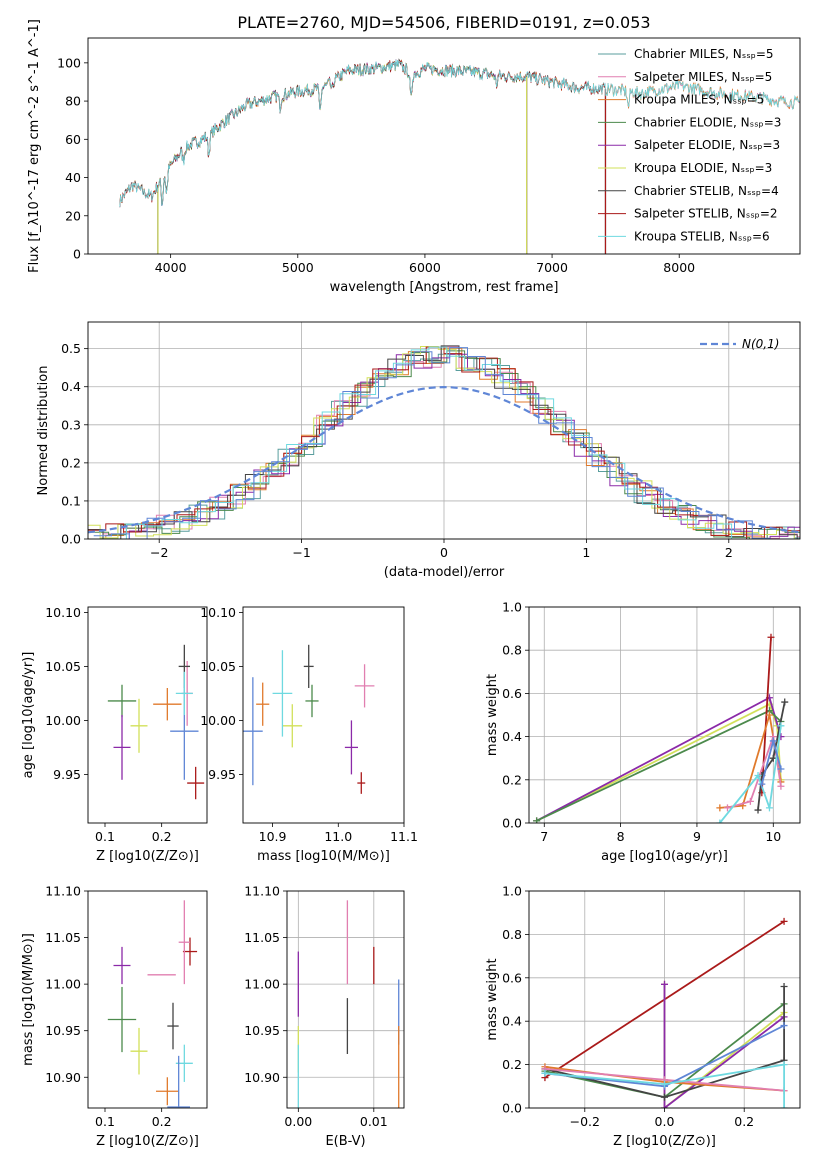 Image resolution: width=819 pixels, height=1170 pixels. What do you see at coordinates (552, 267) in the screenshot?
I see `x-tick-label: 7000` at bounding box center [552, 267].